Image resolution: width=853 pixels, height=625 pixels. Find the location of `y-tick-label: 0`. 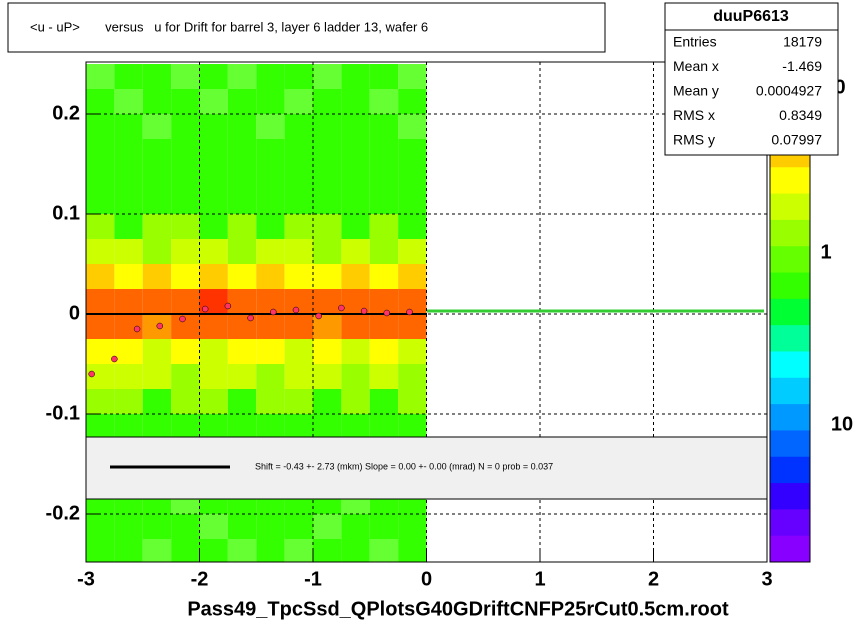

y-tick-label: 0 is located at coordinates (74, 313).